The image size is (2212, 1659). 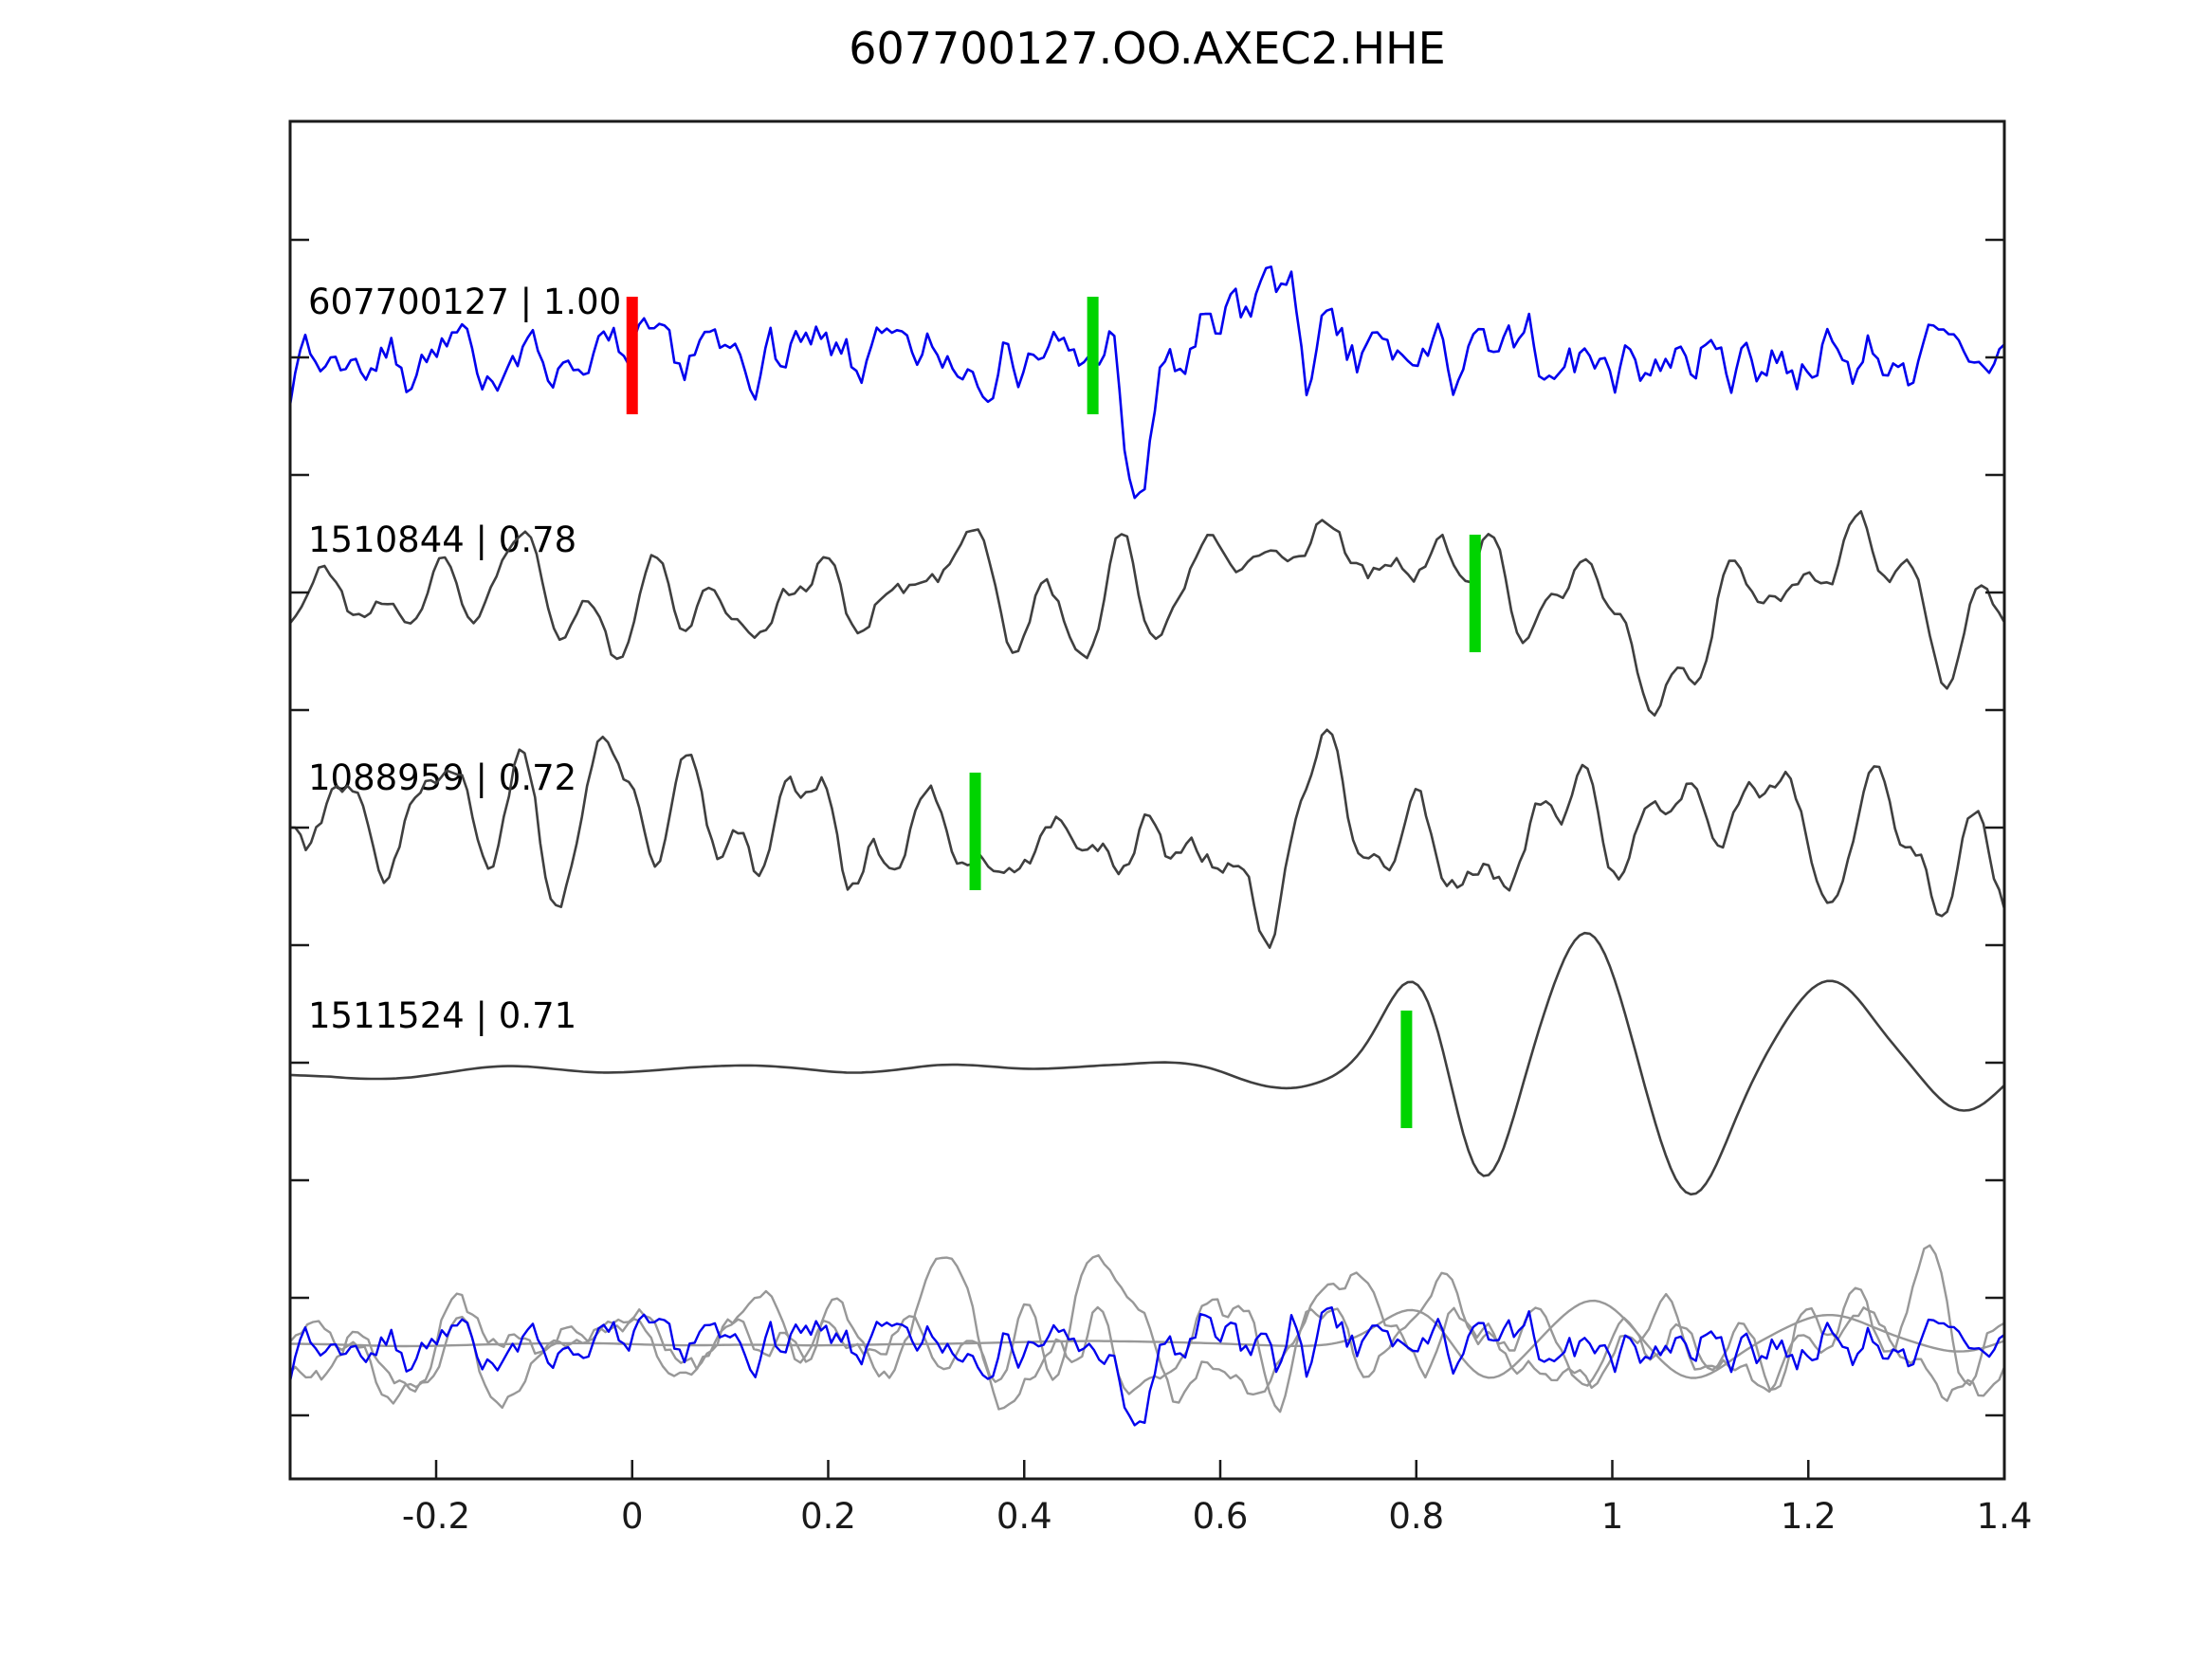 I want to click on trace-label-detection-3: 1511524 | 0.71, so click(x=442, y=1015).